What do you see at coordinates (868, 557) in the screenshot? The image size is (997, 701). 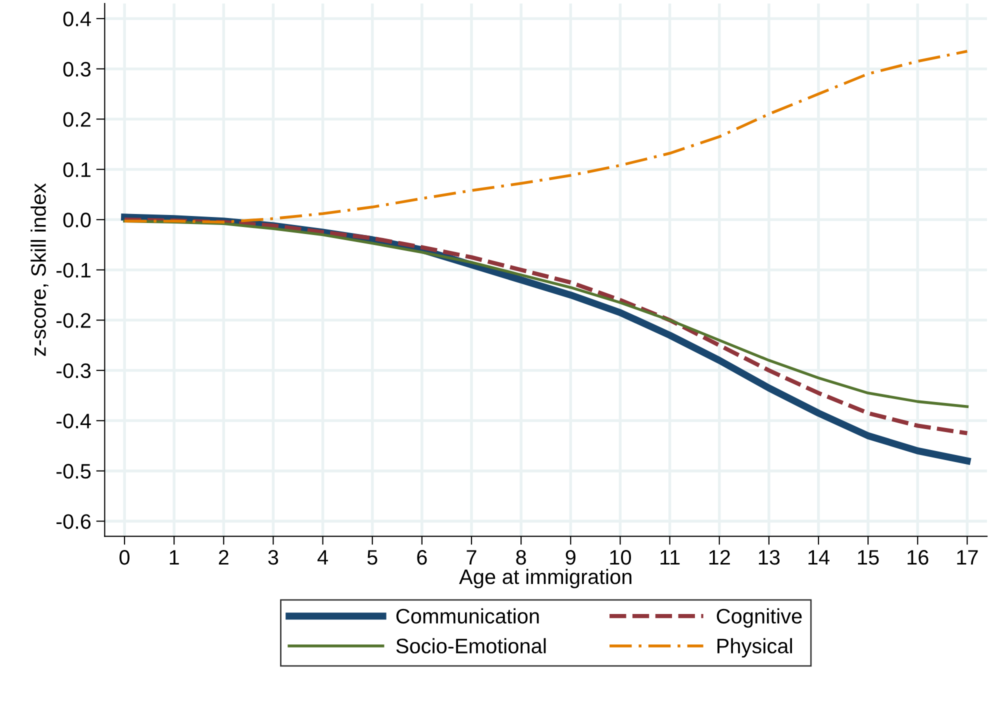 I see `x-tick-label: 15` at bounding box center [868, 557].